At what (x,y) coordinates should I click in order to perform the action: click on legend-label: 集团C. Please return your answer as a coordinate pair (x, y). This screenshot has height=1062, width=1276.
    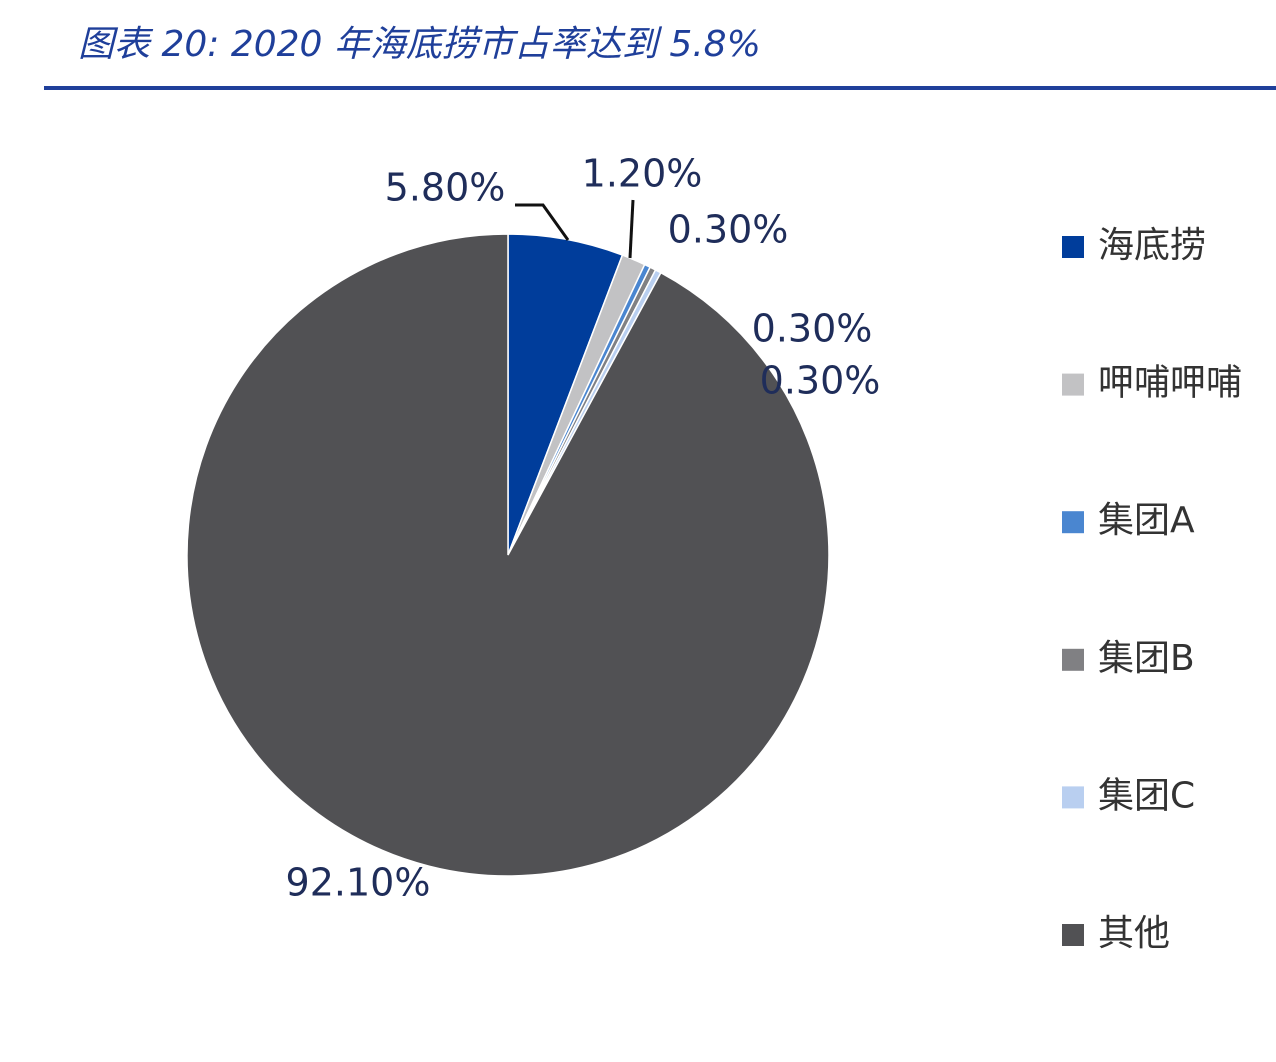
    Looking at the image, I should click on (1146, 795).